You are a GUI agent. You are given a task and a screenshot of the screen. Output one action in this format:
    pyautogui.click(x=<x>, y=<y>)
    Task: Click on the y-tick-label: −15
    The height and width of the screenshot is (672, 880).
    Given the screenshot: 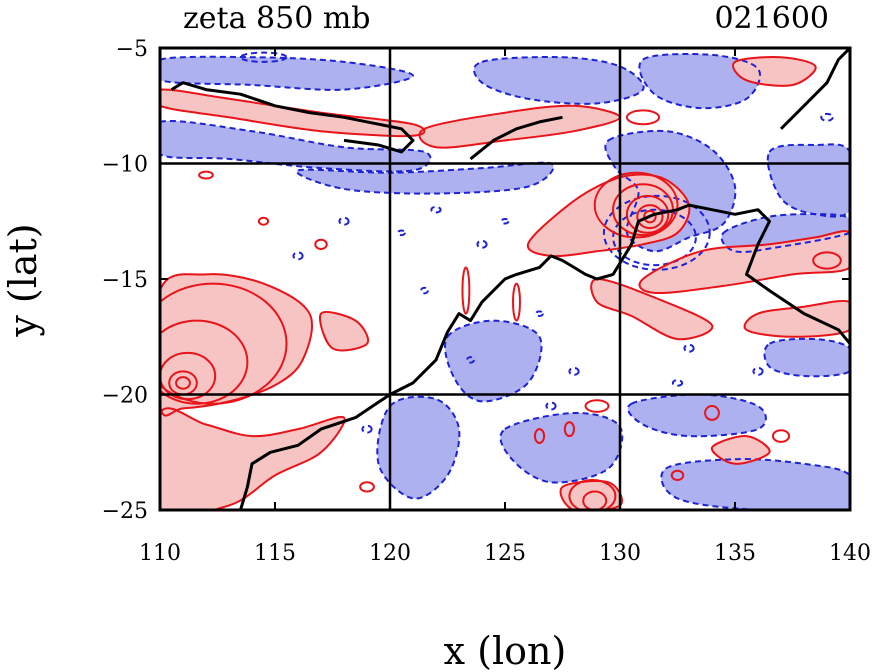 What is the action you would take?
    pyautogui.click(x=125, y=280)
    